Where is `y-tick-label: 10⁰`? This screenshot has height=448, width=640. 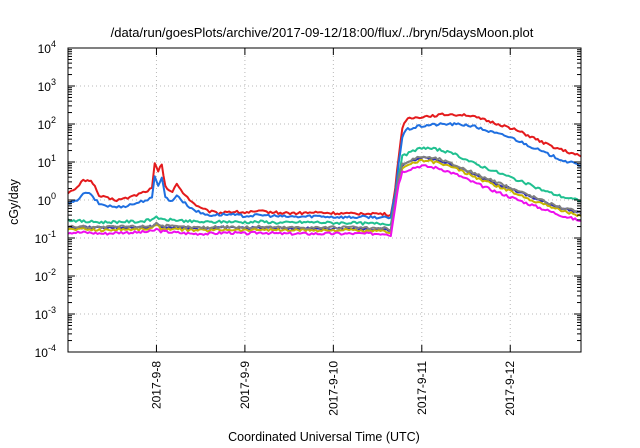 y-tick-label: 10⁰ is located at coordinates (47, 199).